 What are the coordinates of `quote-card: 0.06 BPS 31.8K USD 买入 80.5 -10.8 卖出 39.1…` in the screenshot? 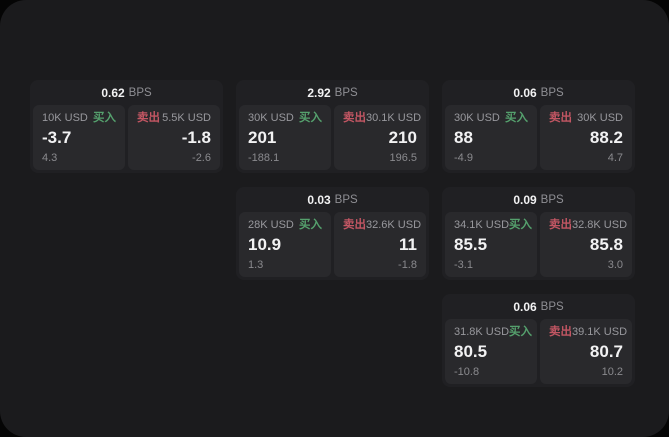 It's located at (538, 340).